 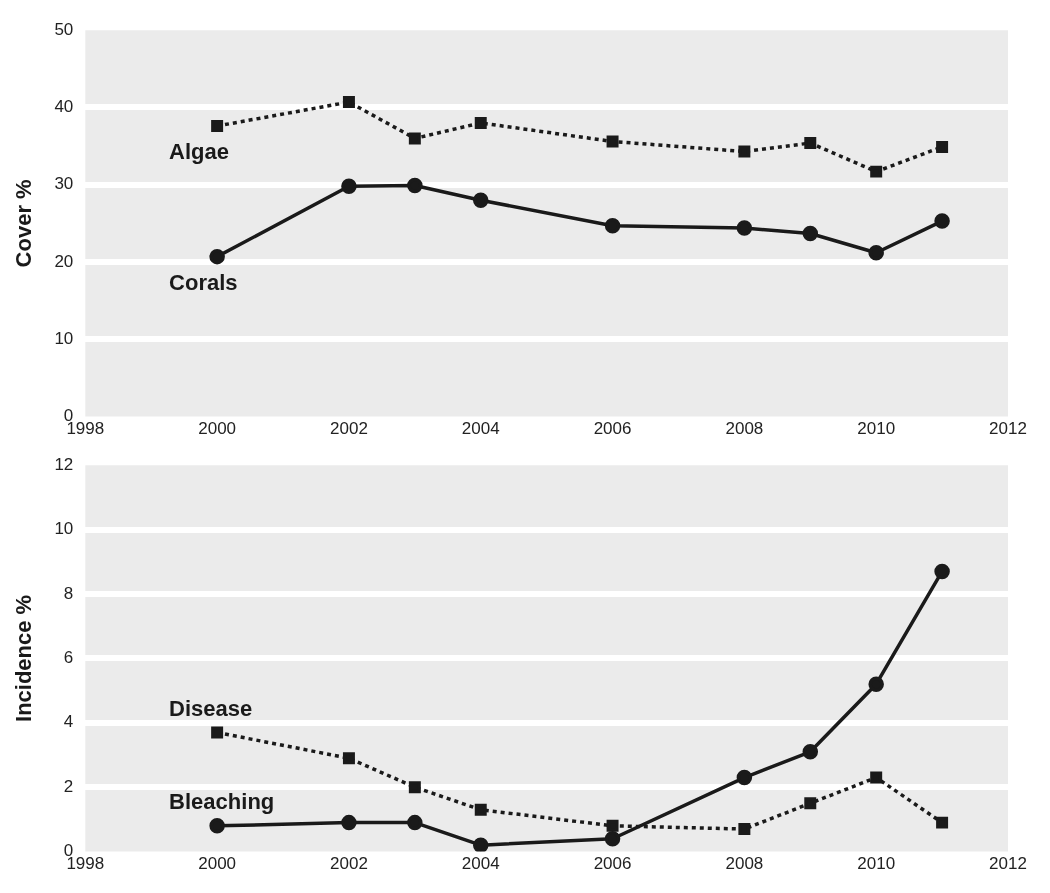 I want to click on y-tick-label: 40, so click(x=64, y=107).